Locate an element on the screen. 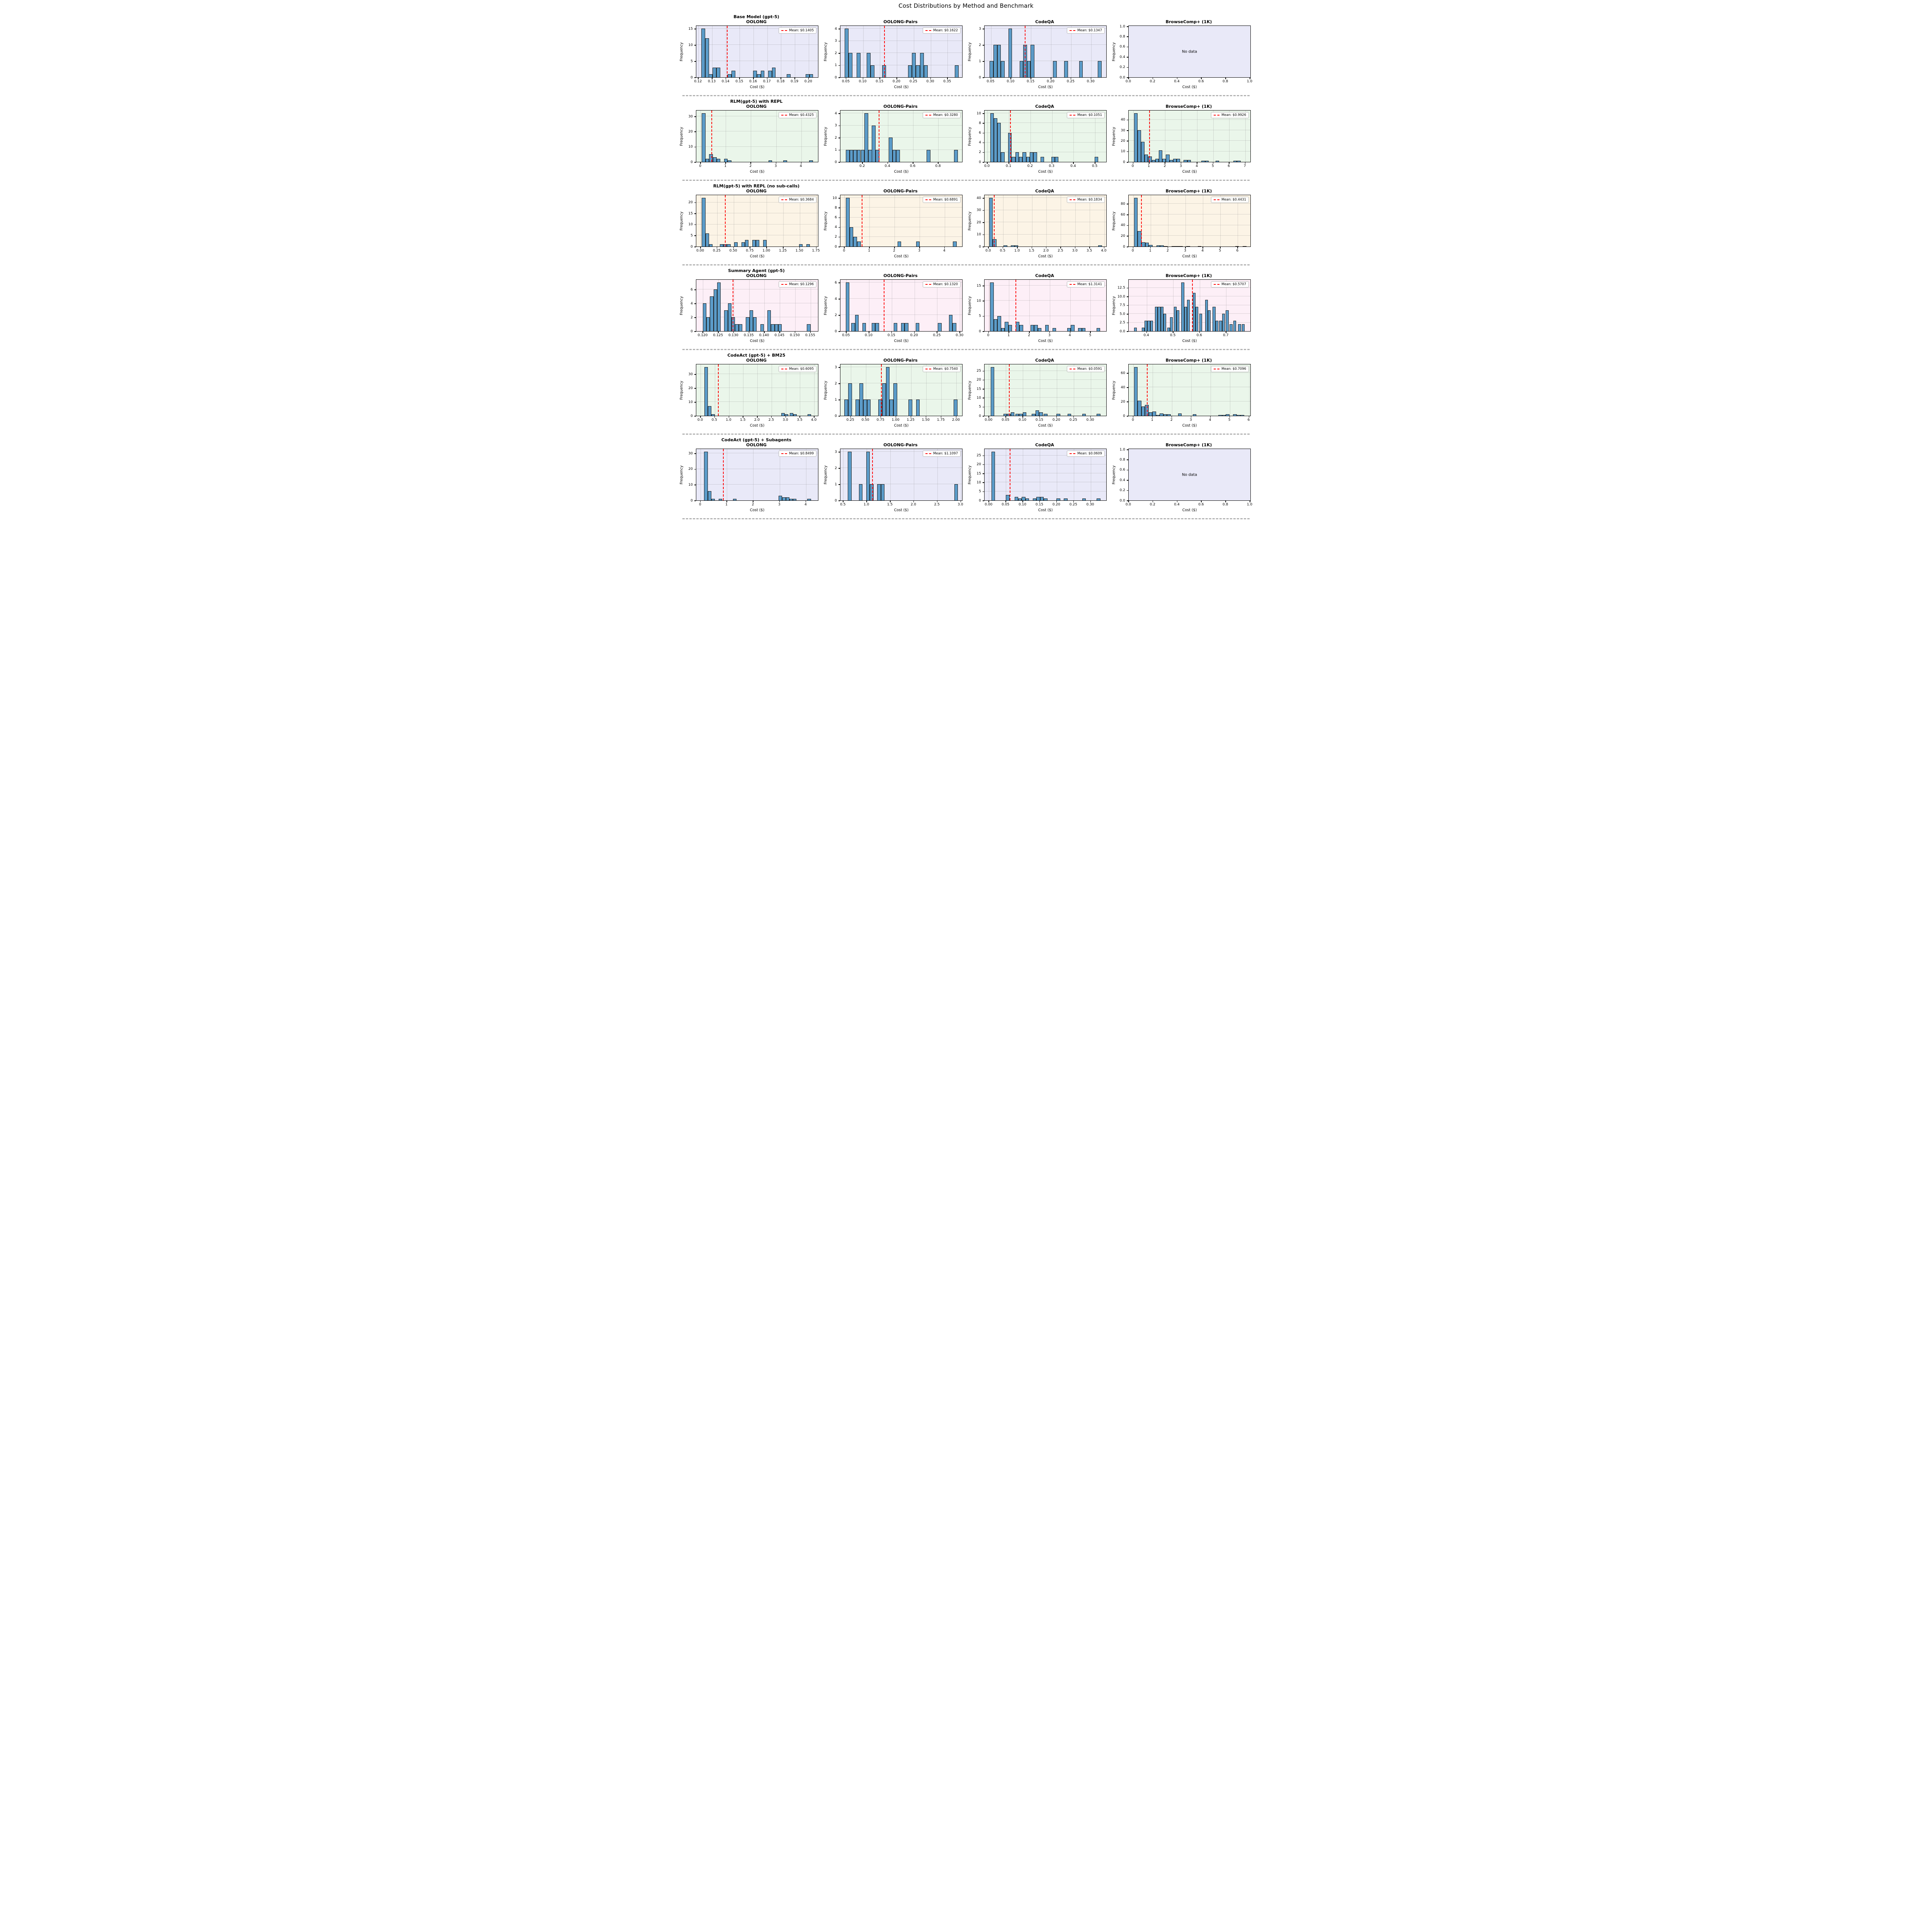 This screenshot has height=1932, width=1932. x-tick-label: 0.5 is located at coordinates (843, 505).